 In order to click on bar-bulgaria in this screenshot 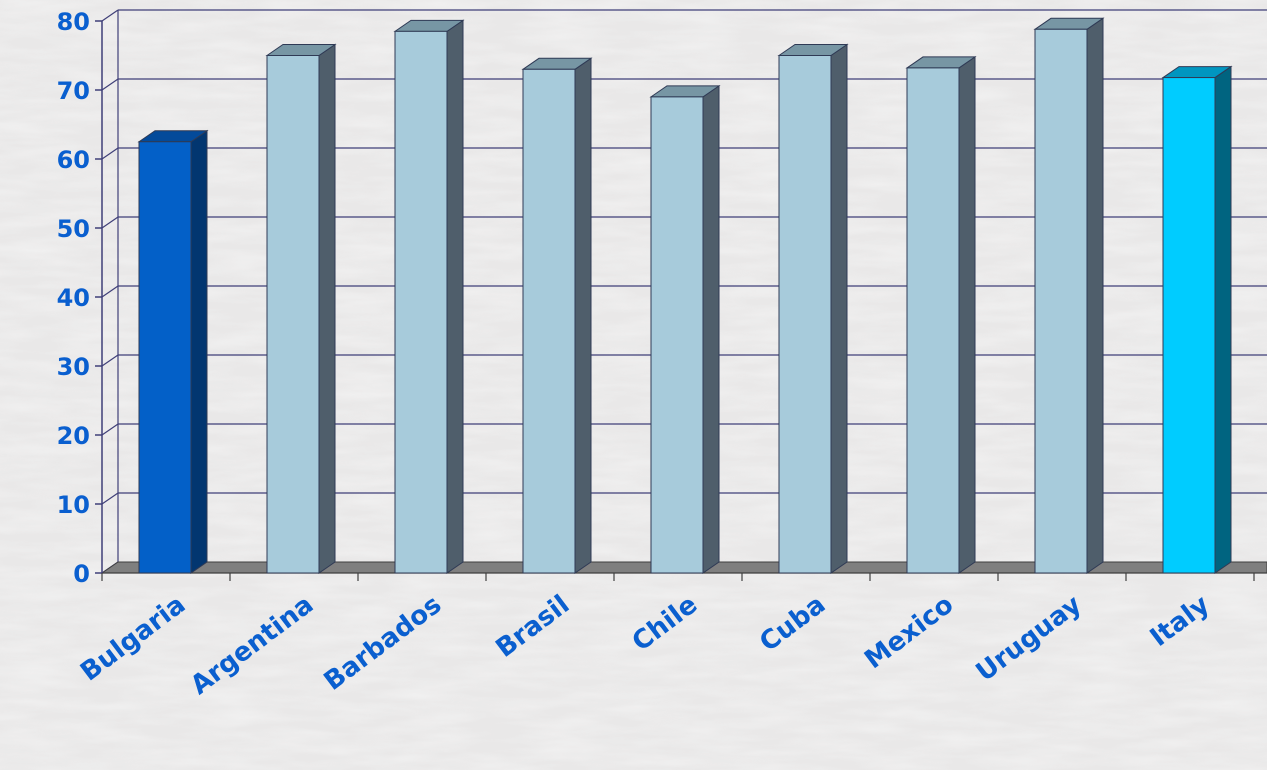, I will do `click(173, 351)`.